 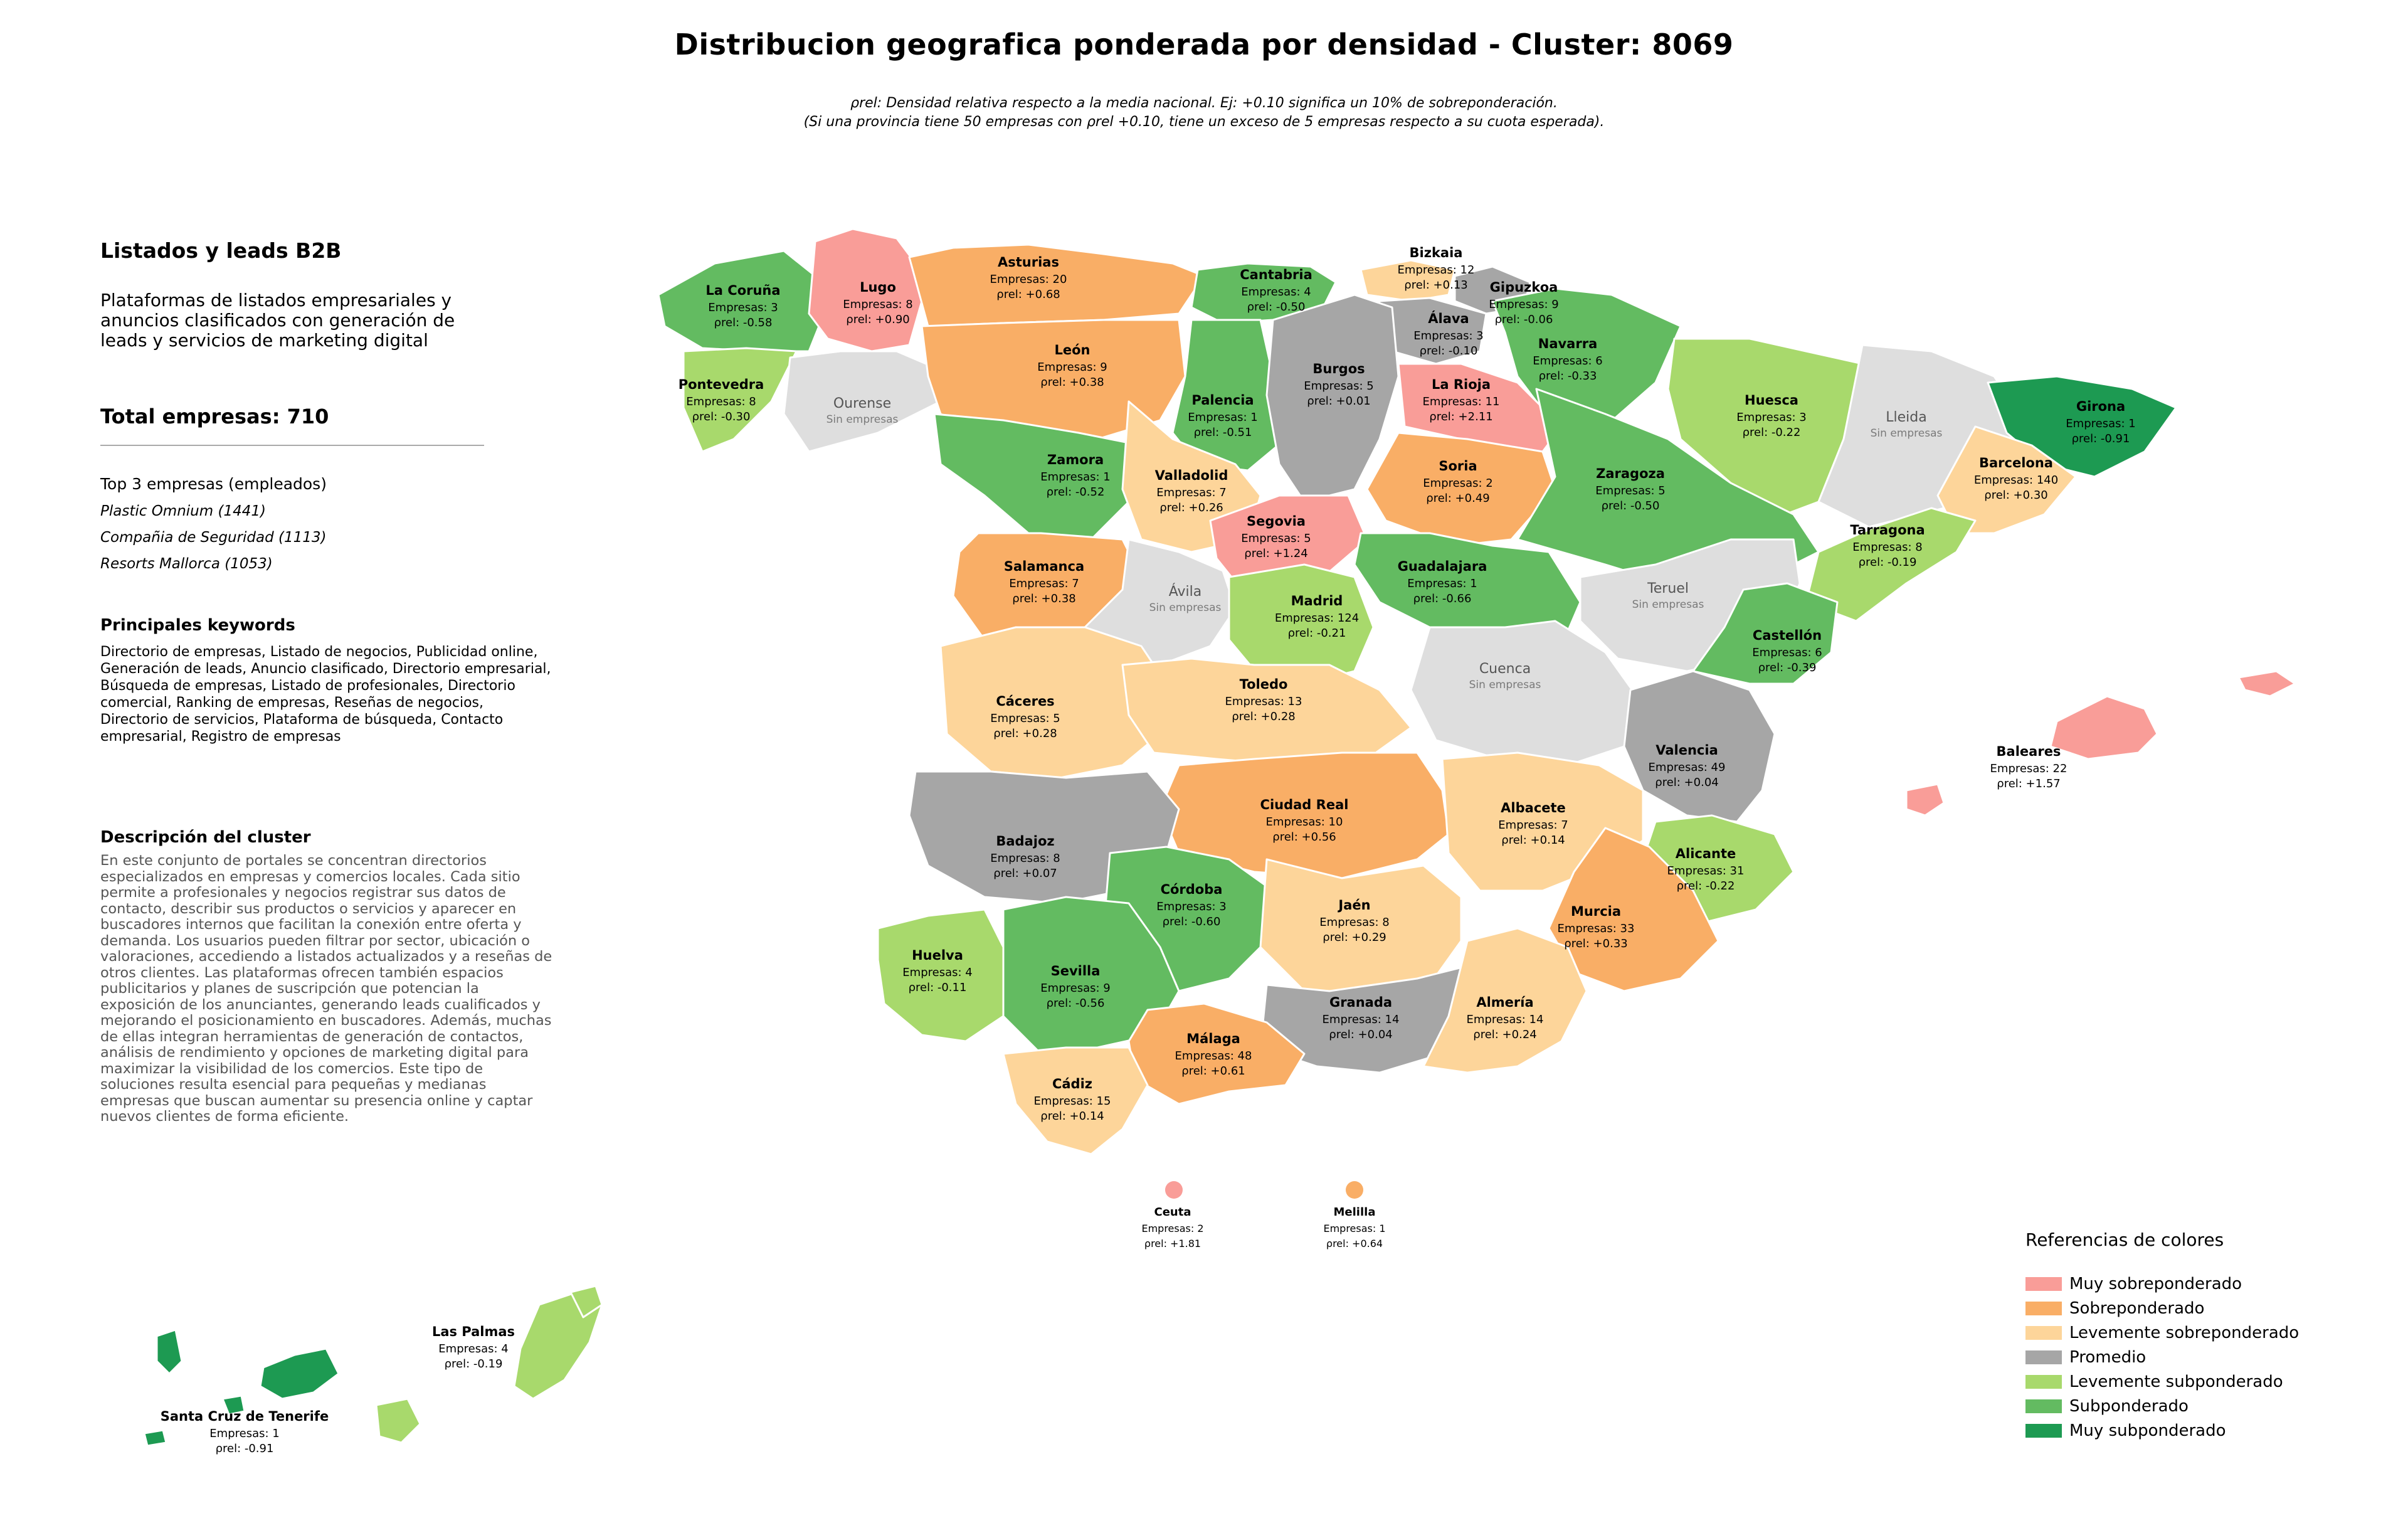 I want to click on province-rho-asturias: ρrel: +0.68, so click(x=1028, y=294).